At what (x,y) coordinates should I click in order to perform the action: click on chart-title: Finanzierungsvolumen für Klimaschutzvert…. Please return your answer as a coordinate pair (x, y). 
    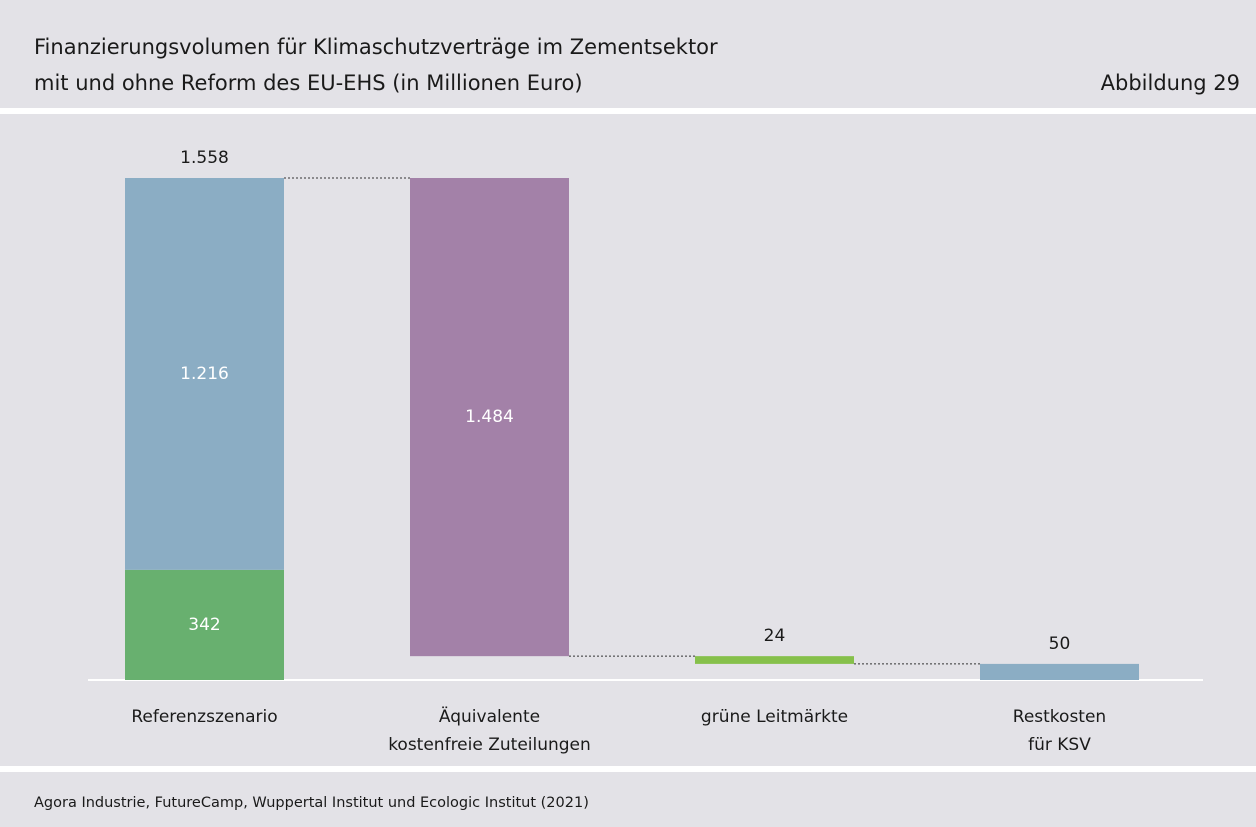
    Looking at the image, I should click on (376, 47).